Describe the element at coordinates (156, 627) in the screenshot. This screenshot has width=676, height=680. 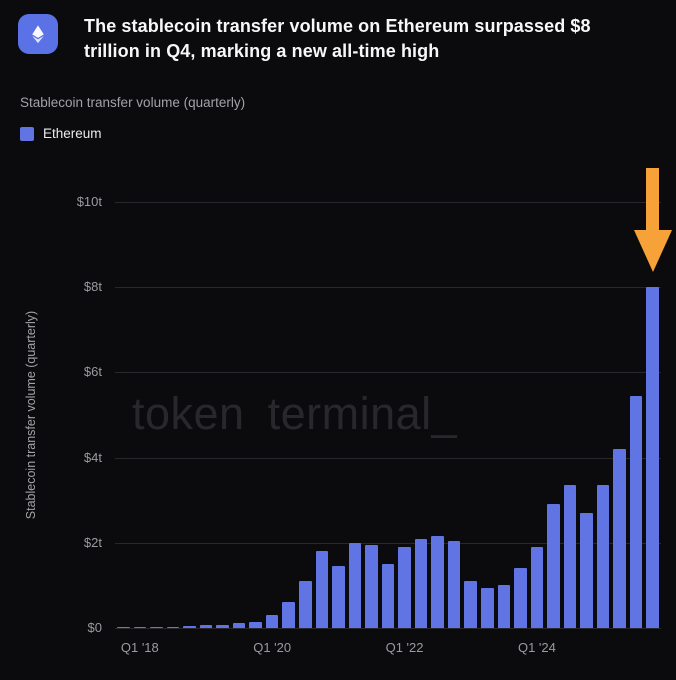
I see `bar-q218` at that location.